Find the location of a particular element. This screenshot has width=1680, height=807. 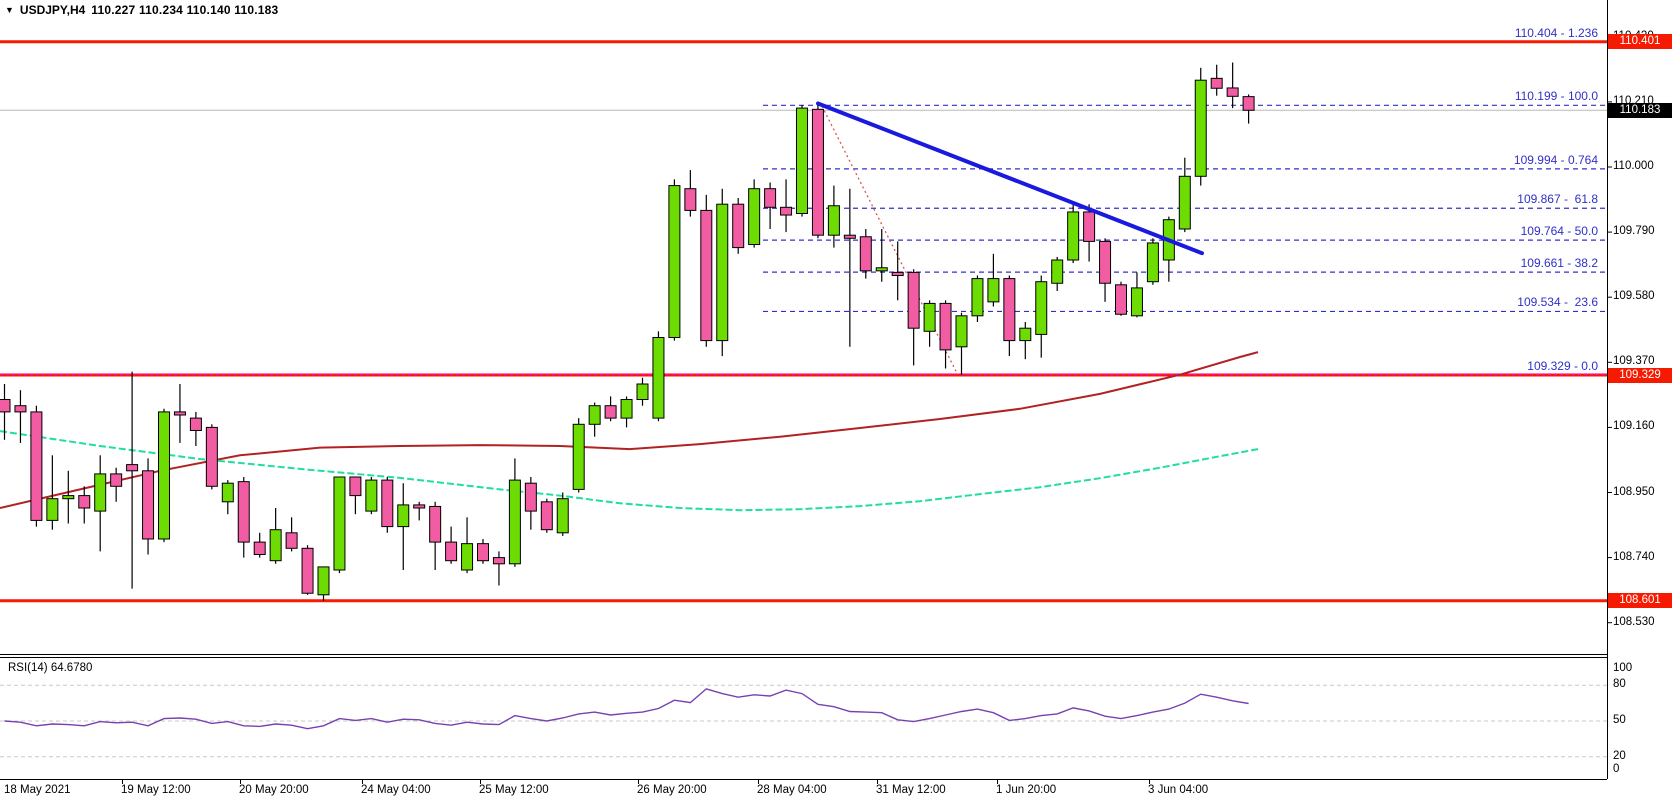

fib-retracement-levels is located at coordinates (1185, 208).